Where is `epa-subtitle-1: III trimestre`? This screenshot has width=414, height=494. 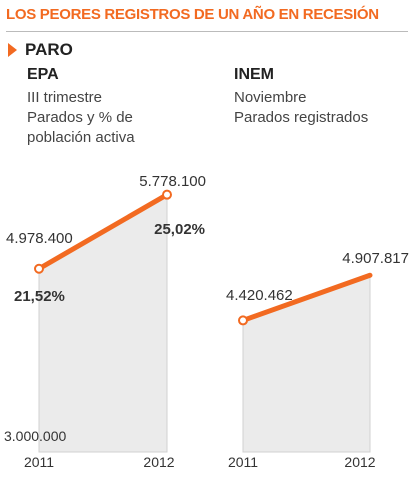
epa-subtitle-1: III trimestre is located at coordinates (65, 97).